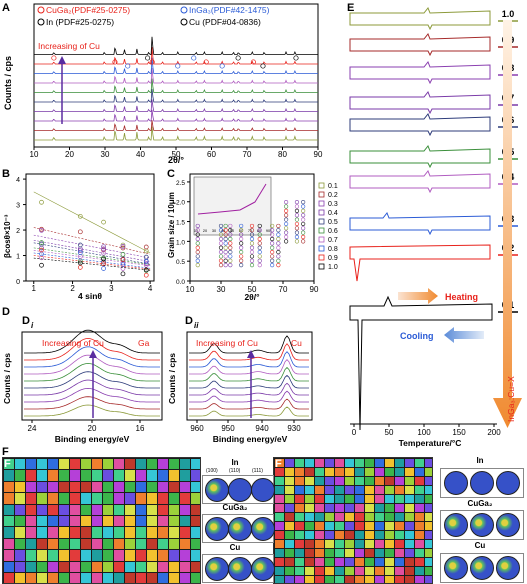 This screenshot has width=527, height=584. I want to click on panel-d-letter: D, so click(6, 312).